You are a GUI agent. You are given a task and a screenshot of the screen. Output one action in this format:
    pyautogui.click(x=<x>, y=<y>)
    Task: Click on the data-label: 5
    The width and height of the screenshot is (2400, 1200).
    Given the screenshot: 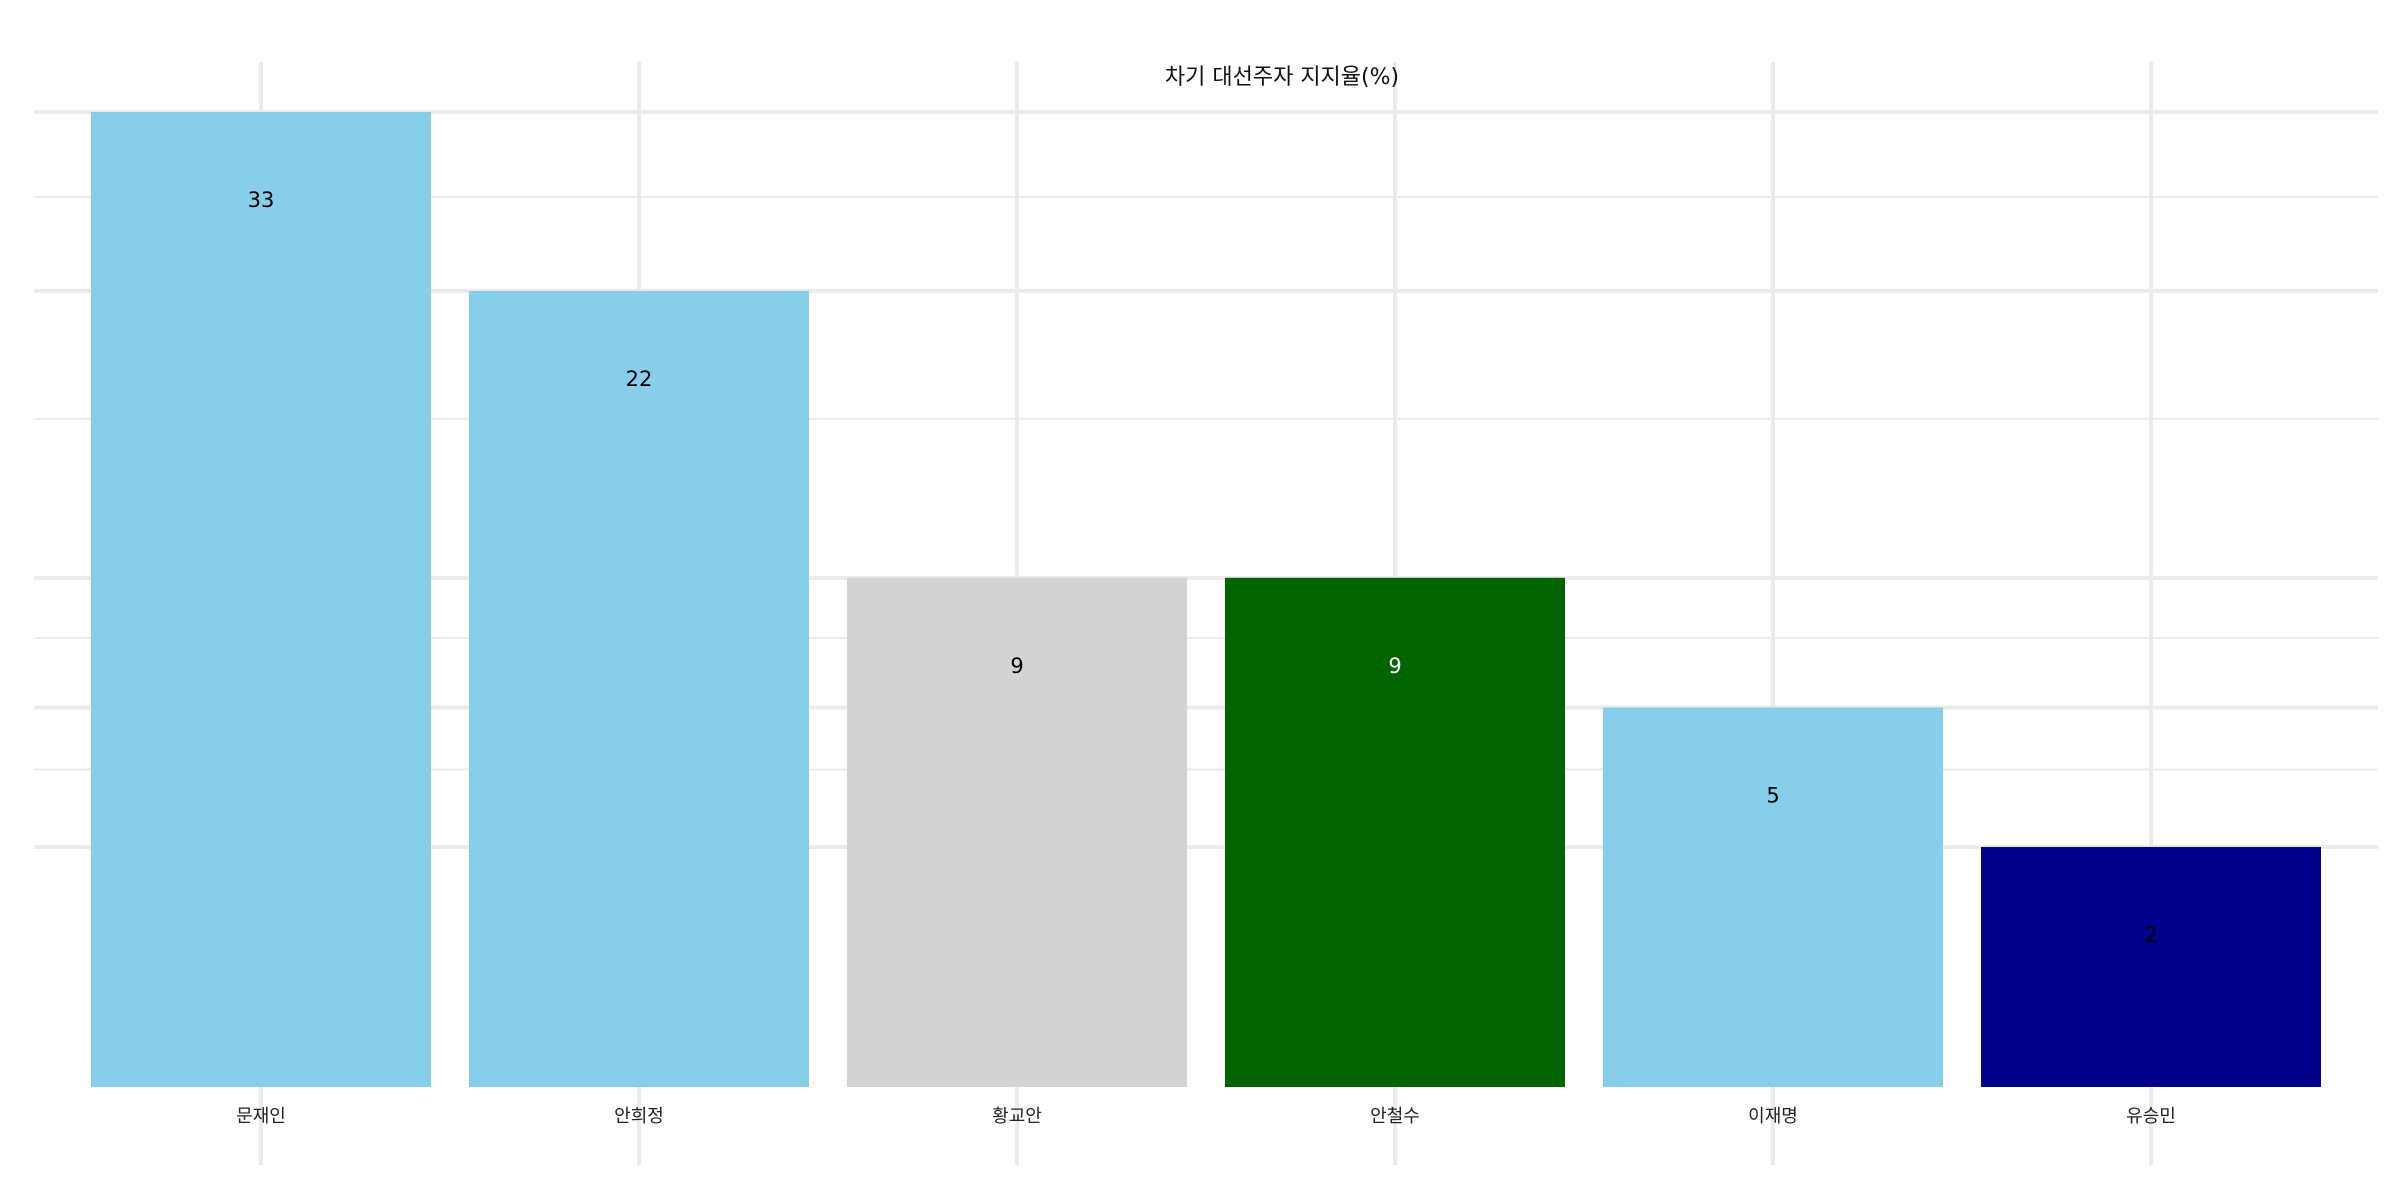 What is the action you would take?
    pyautogui.click(x=1772, y=795)
    